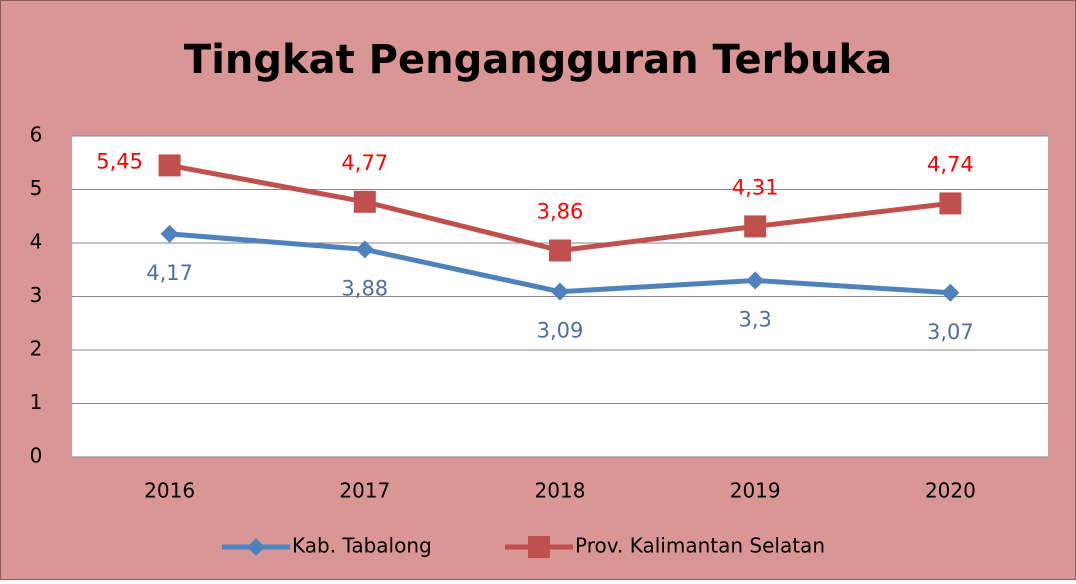 Image resolution: width=1076 pixels, height=584 pixels. I want to click on data-label: 3,3, so click(754, 319).